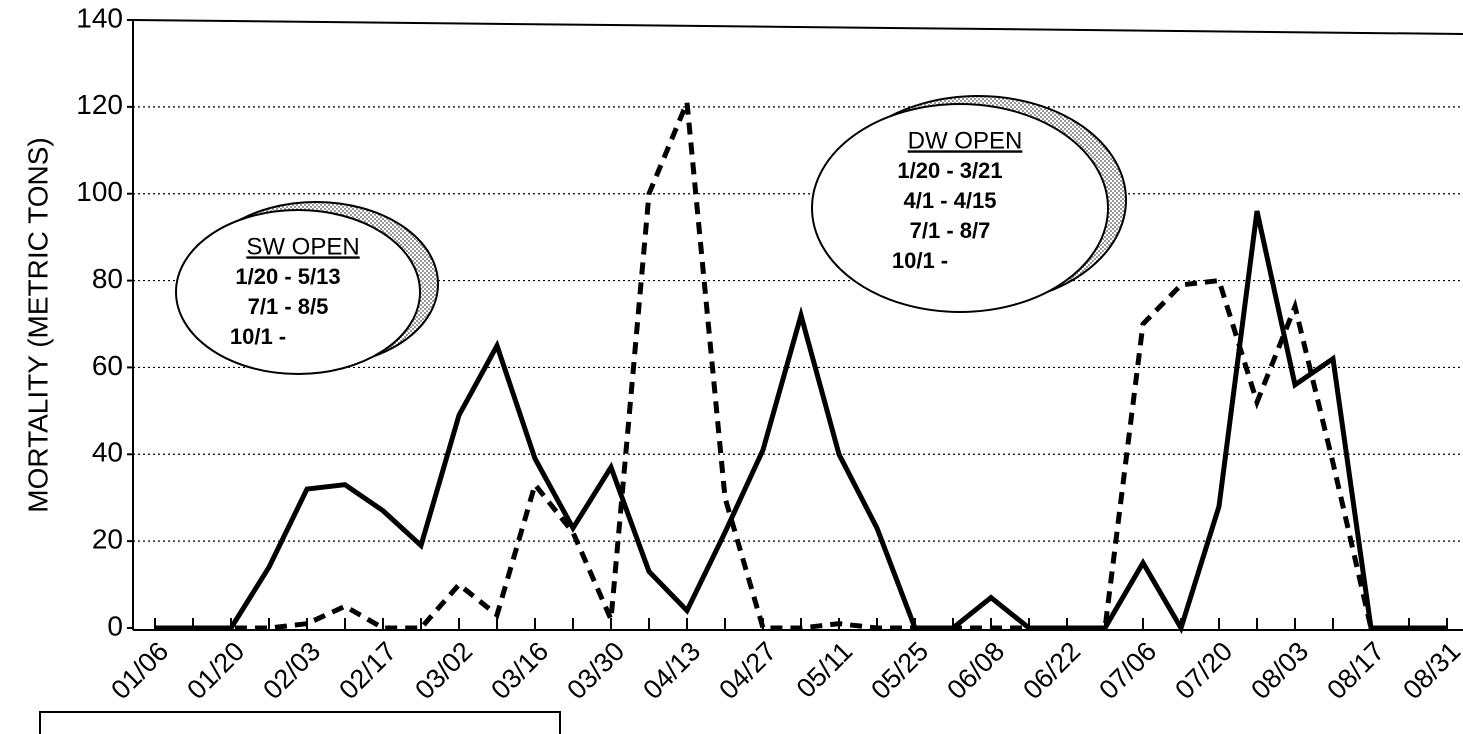  I want to click on y-tick-label: 60, so click(107, 365).